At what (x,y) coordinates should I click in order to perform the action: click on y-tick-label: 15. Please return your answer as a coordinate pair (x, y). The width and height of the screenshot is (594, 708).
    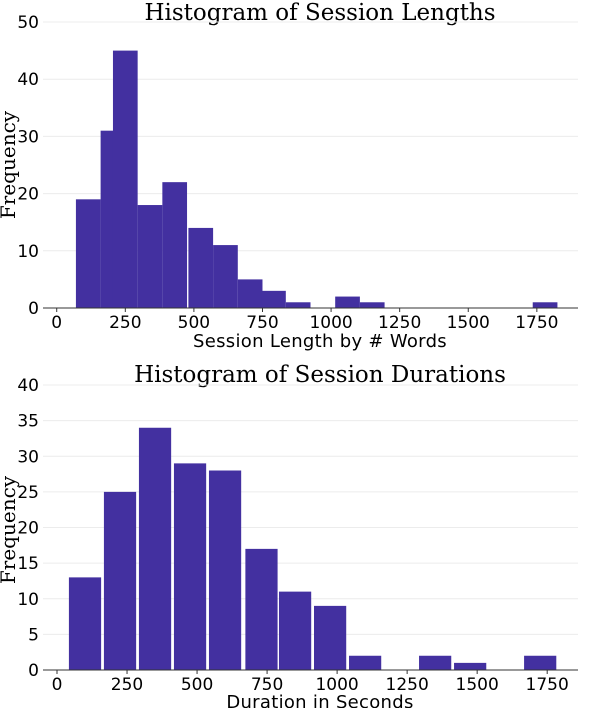
    Looking at the image, I should click on (28, 564).